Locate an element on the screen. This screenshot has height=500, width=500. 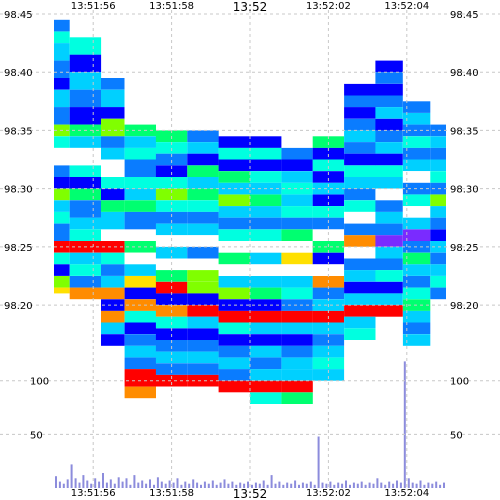
volume-tick-label-left: 50 is located at coordinates (36, 435).